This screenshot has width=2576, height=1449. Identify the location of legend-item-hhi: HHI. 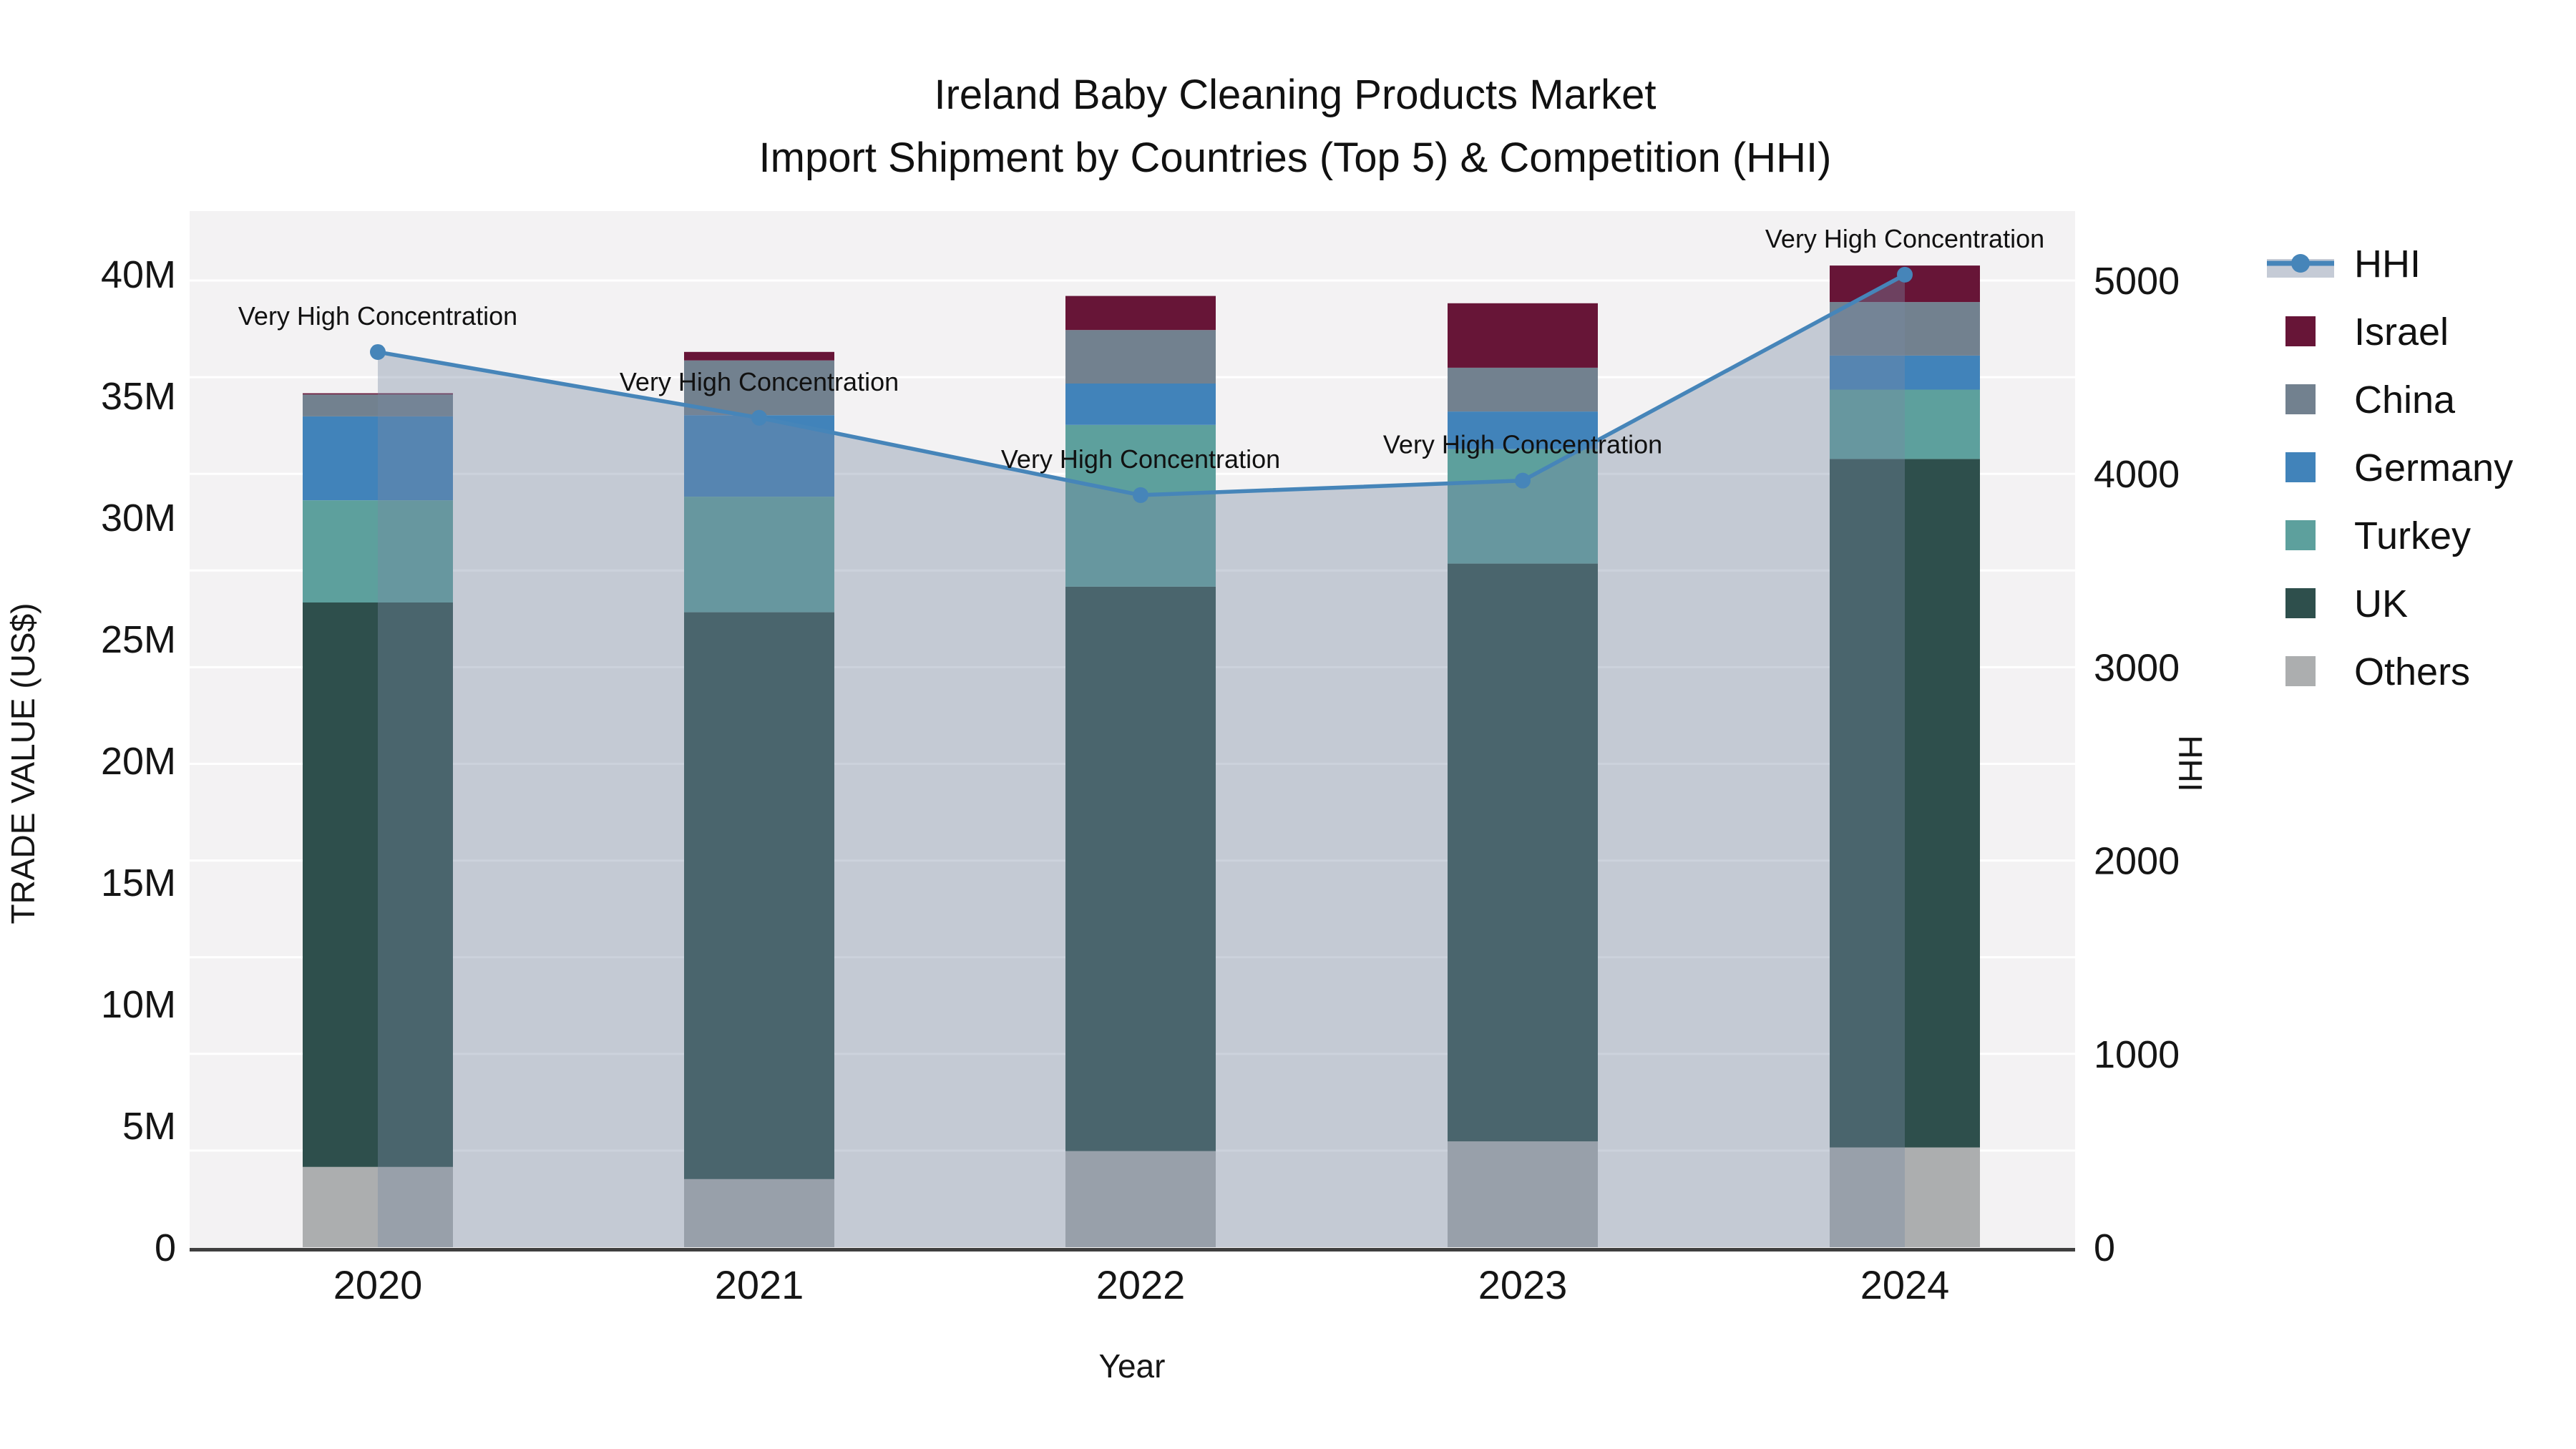
(2344, 264).